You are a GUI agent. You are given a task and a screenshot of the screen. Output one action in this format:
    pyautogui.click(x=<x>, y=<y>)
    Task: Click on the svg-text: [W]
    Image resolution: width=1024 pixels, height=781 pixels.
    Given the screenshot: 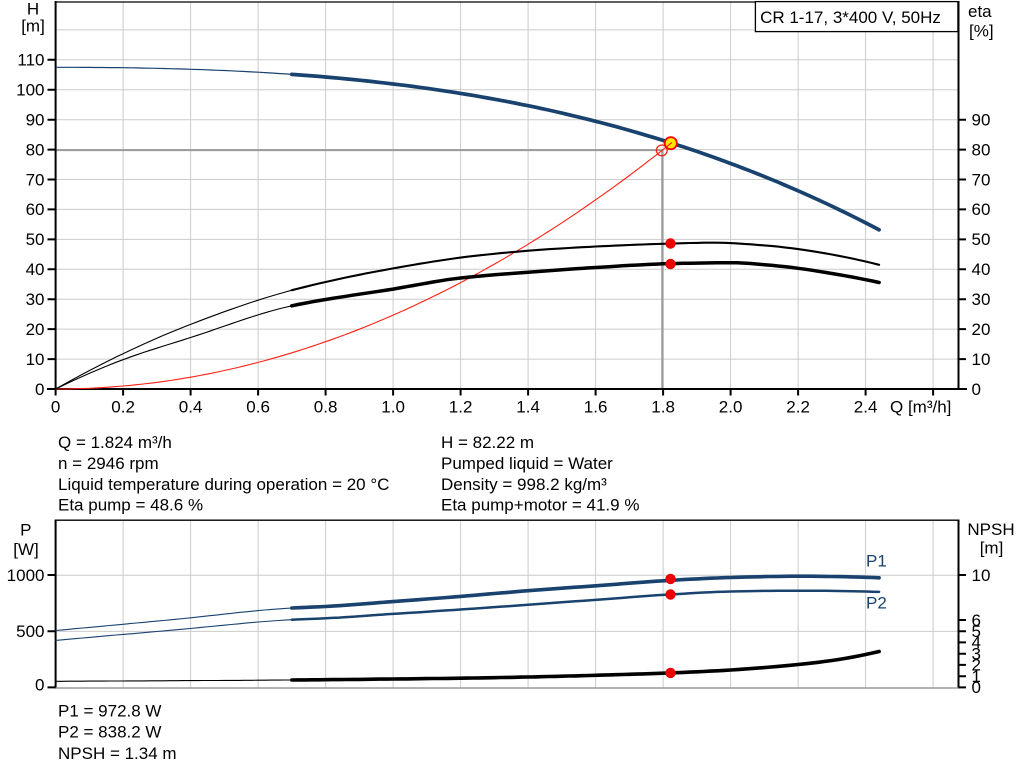 What is the action you would take?
    pyautogui.click(x=26, y=549)
    